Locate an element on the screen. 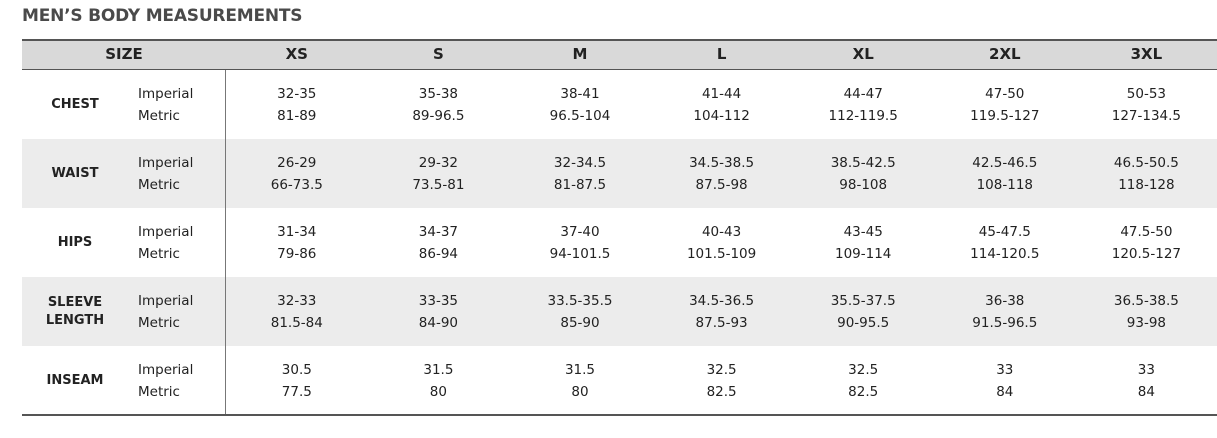  value-cell: 37-40 is located at coordinates (580, 232).